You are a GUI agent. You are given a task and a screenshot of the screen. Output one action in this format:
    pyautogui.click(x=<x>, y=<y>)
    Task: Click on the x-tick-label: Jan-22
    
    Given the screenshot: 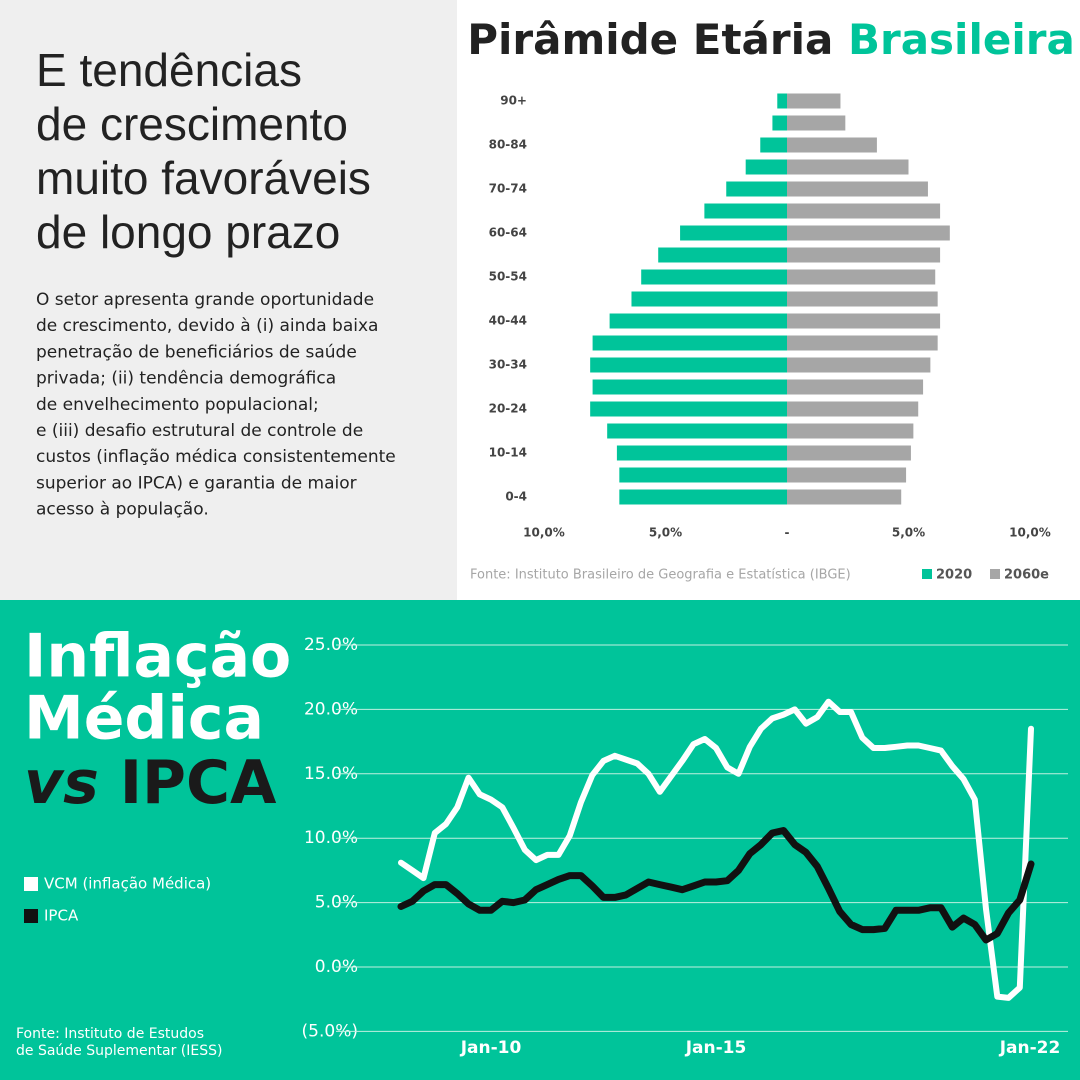 What is the action you would take?
    pyautogui.click(x=1030, y=1048)
    